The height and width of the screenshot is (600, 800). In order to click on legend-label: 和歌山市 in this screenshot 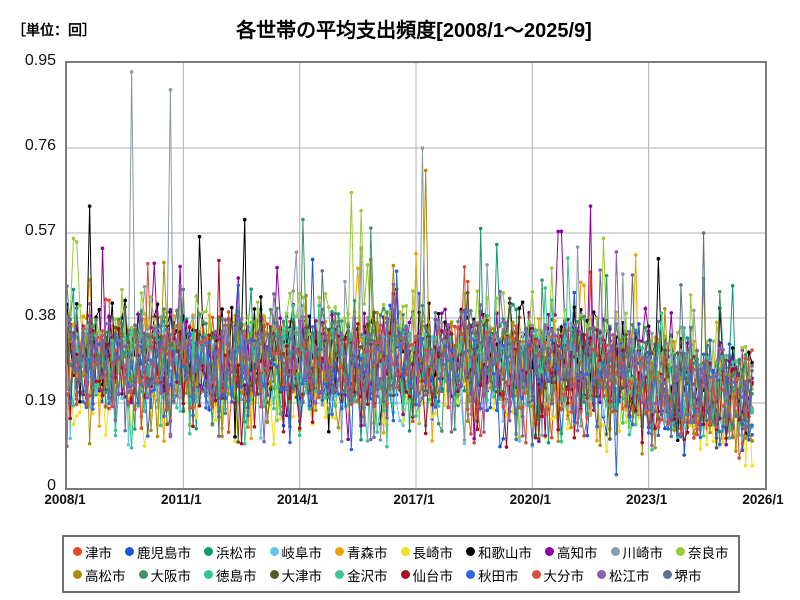, I will do `click(505, 553)`.